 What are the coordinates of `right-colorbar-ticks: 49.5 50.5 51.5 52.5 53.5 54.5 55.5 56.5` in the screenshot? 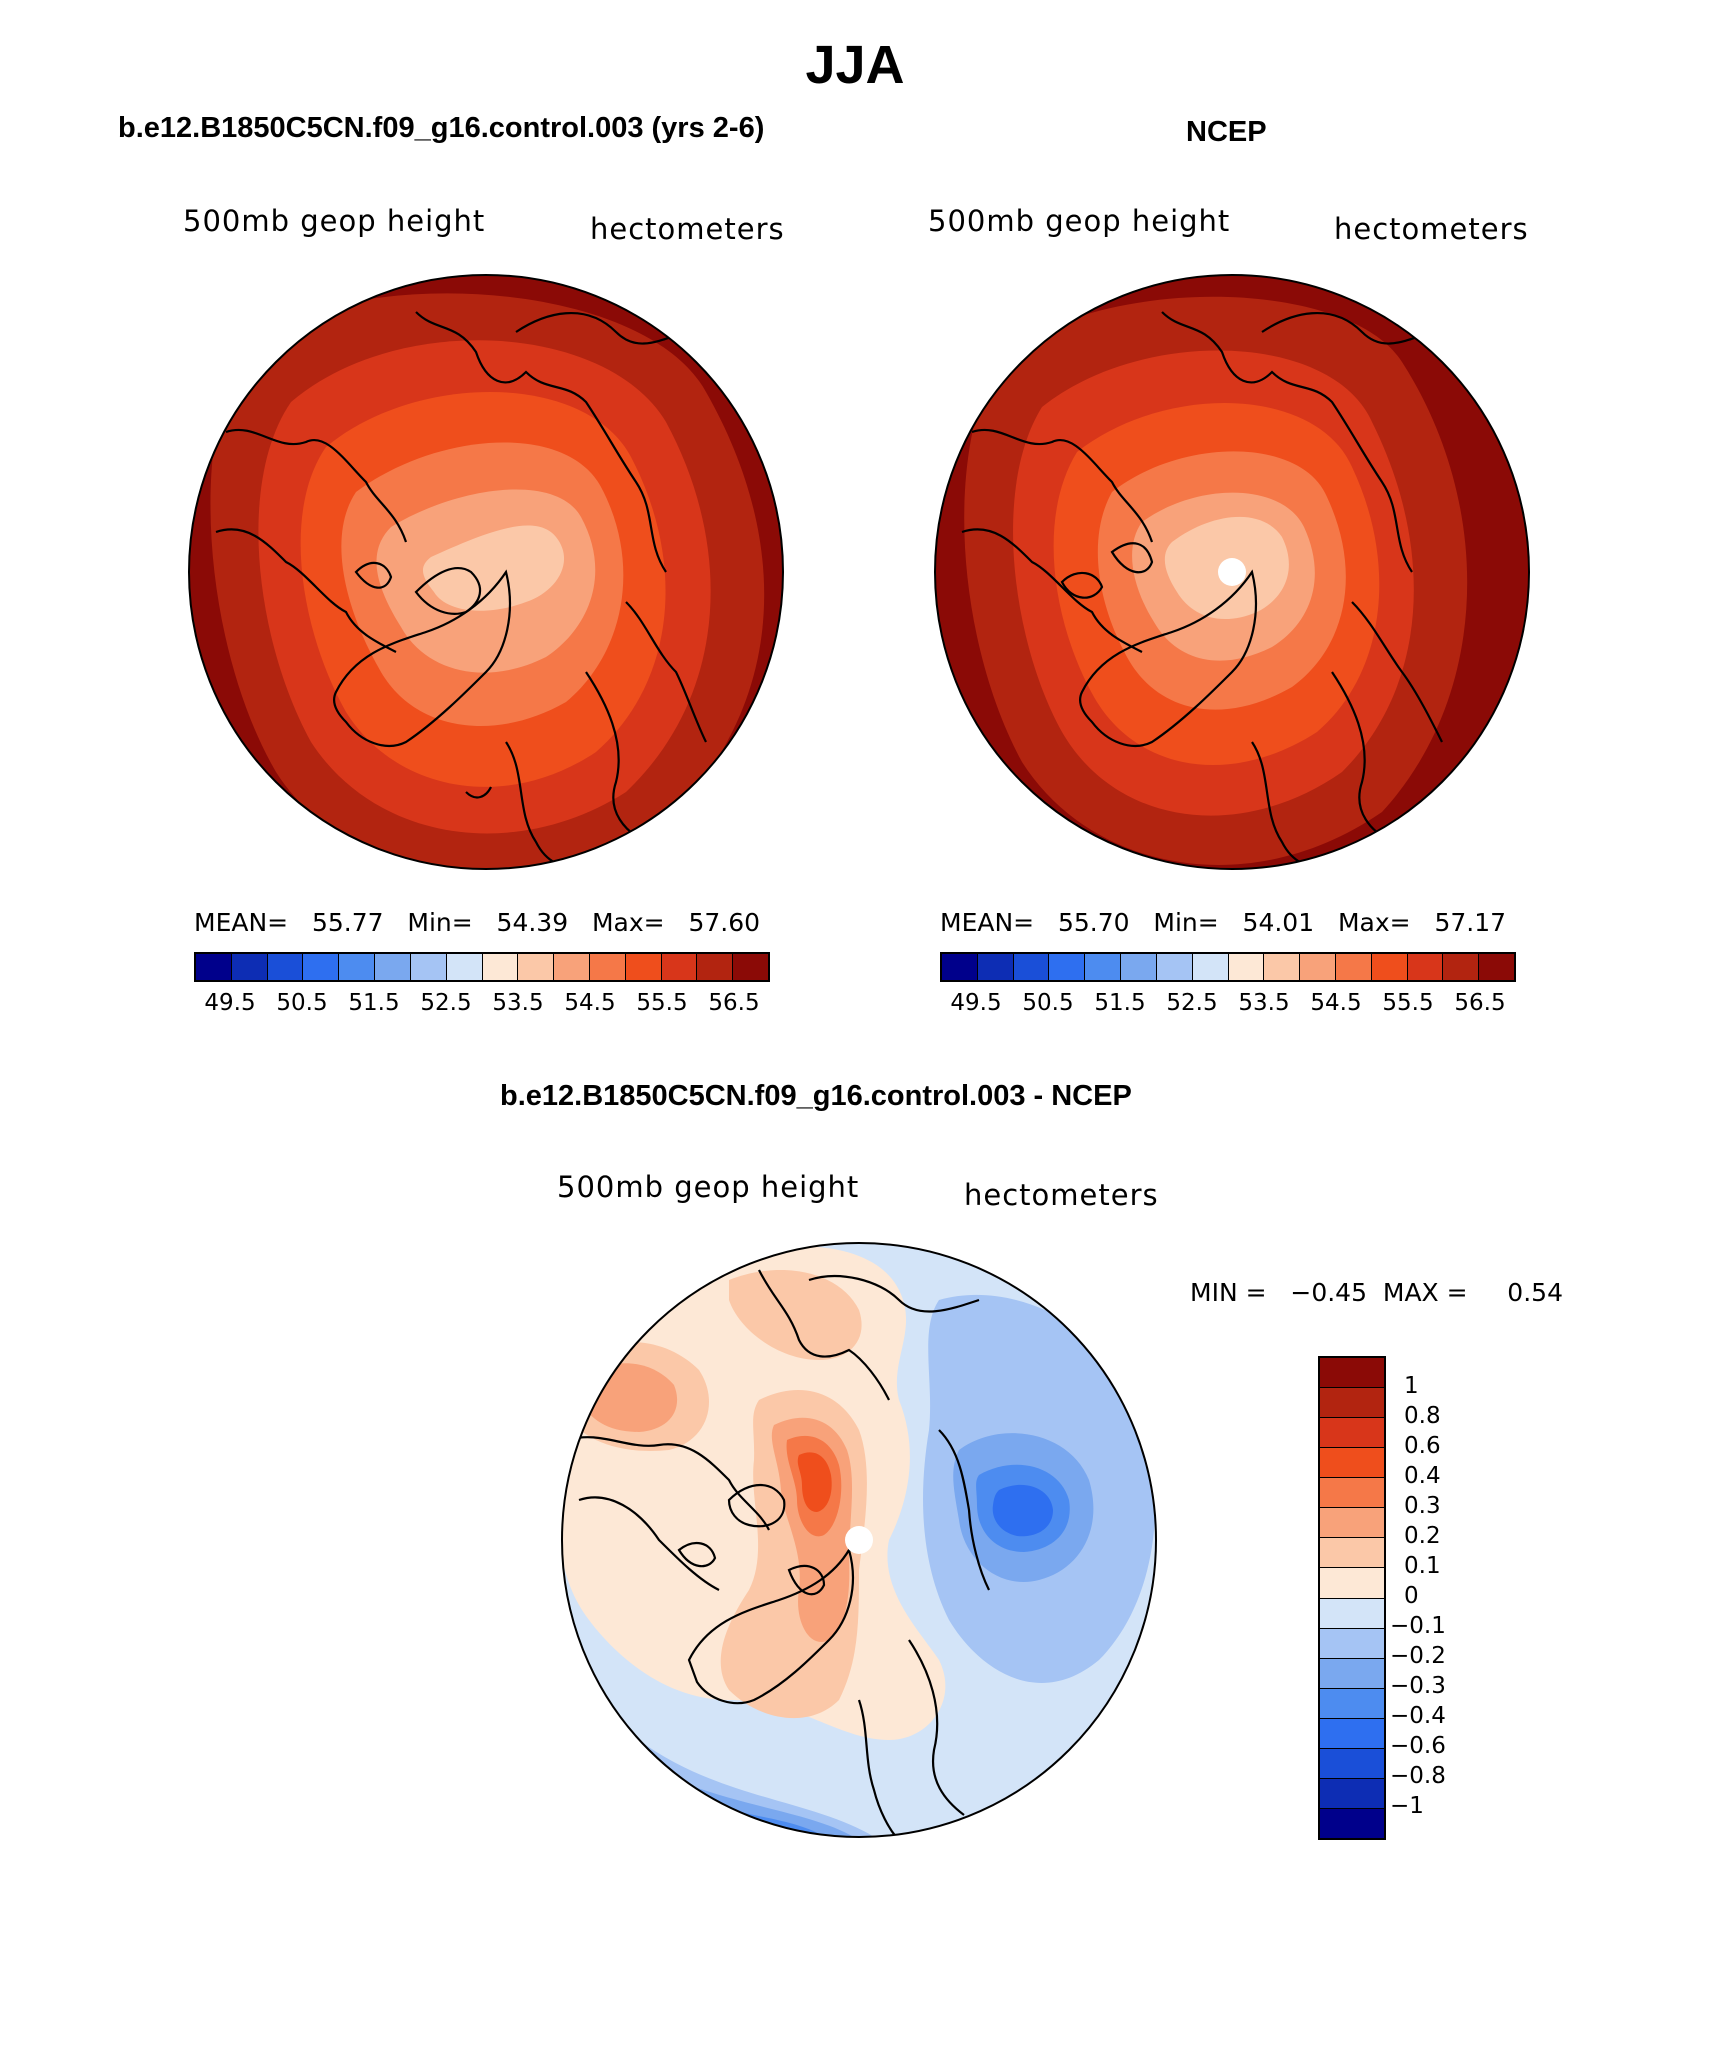 It's located at (1228, 1005).